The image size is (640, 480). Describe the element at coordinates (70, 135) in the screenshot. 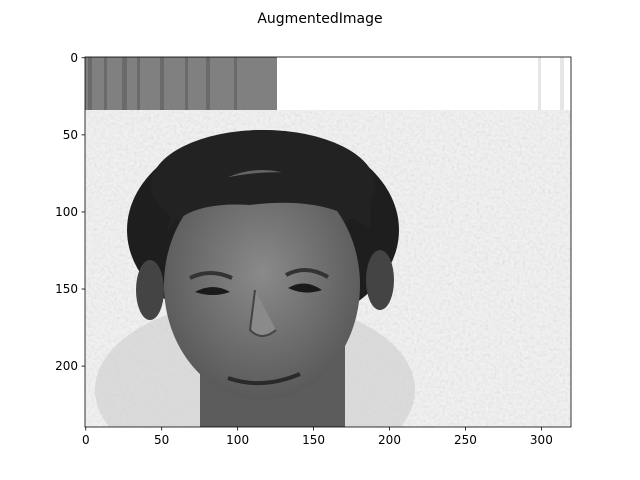

I see `y-tick-label: 50` at that location.